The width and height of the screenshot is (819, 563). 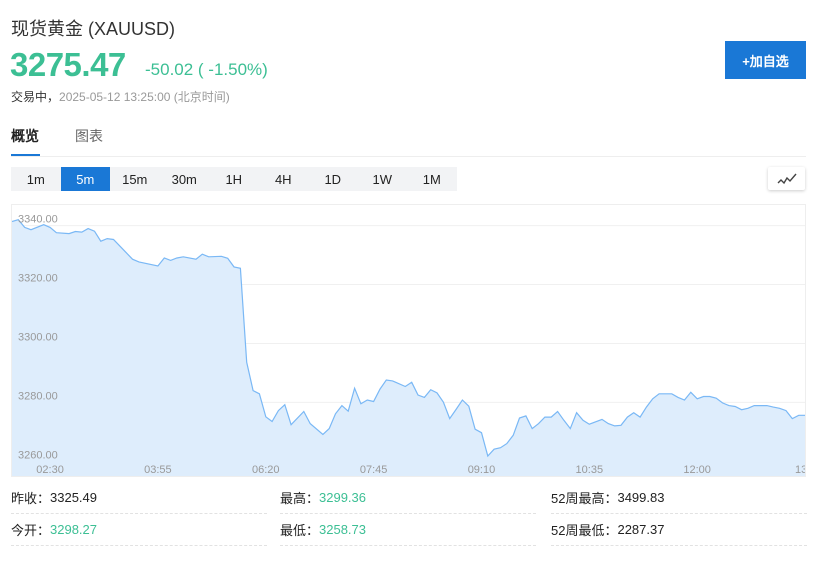 What do you see at coordinates (184, 179) in the screenshot?
I see `period-30m-button: 30m` at bounding box center [184, 179].